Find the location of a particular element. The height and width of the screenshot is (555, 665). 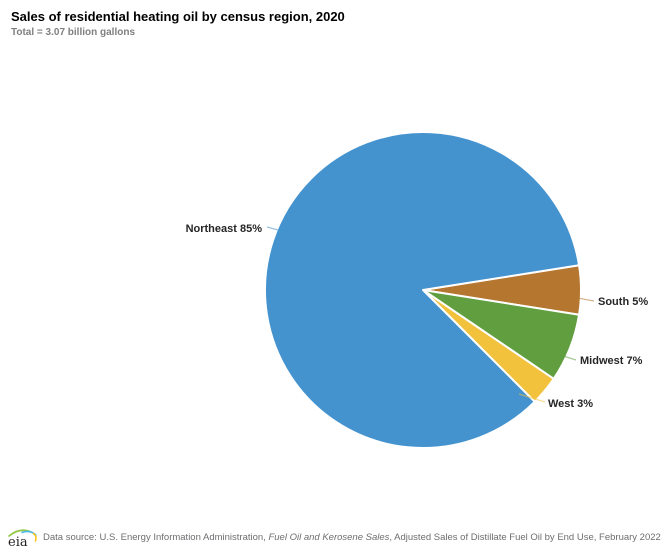

leader-line-midwest is located at coordinates (566, 357).